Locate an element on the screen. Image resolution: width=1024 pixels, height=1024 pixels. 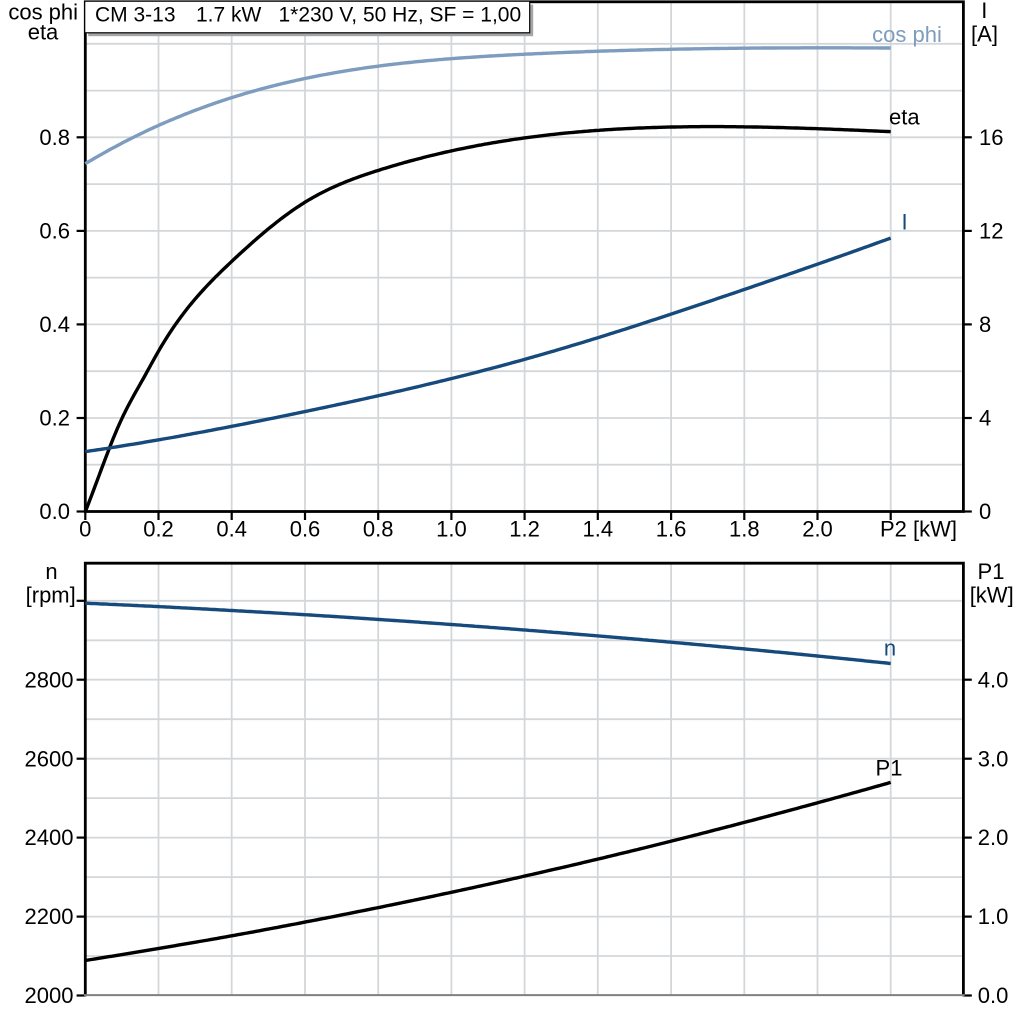
svg-text: 8 is located at coordinates (985, 324).